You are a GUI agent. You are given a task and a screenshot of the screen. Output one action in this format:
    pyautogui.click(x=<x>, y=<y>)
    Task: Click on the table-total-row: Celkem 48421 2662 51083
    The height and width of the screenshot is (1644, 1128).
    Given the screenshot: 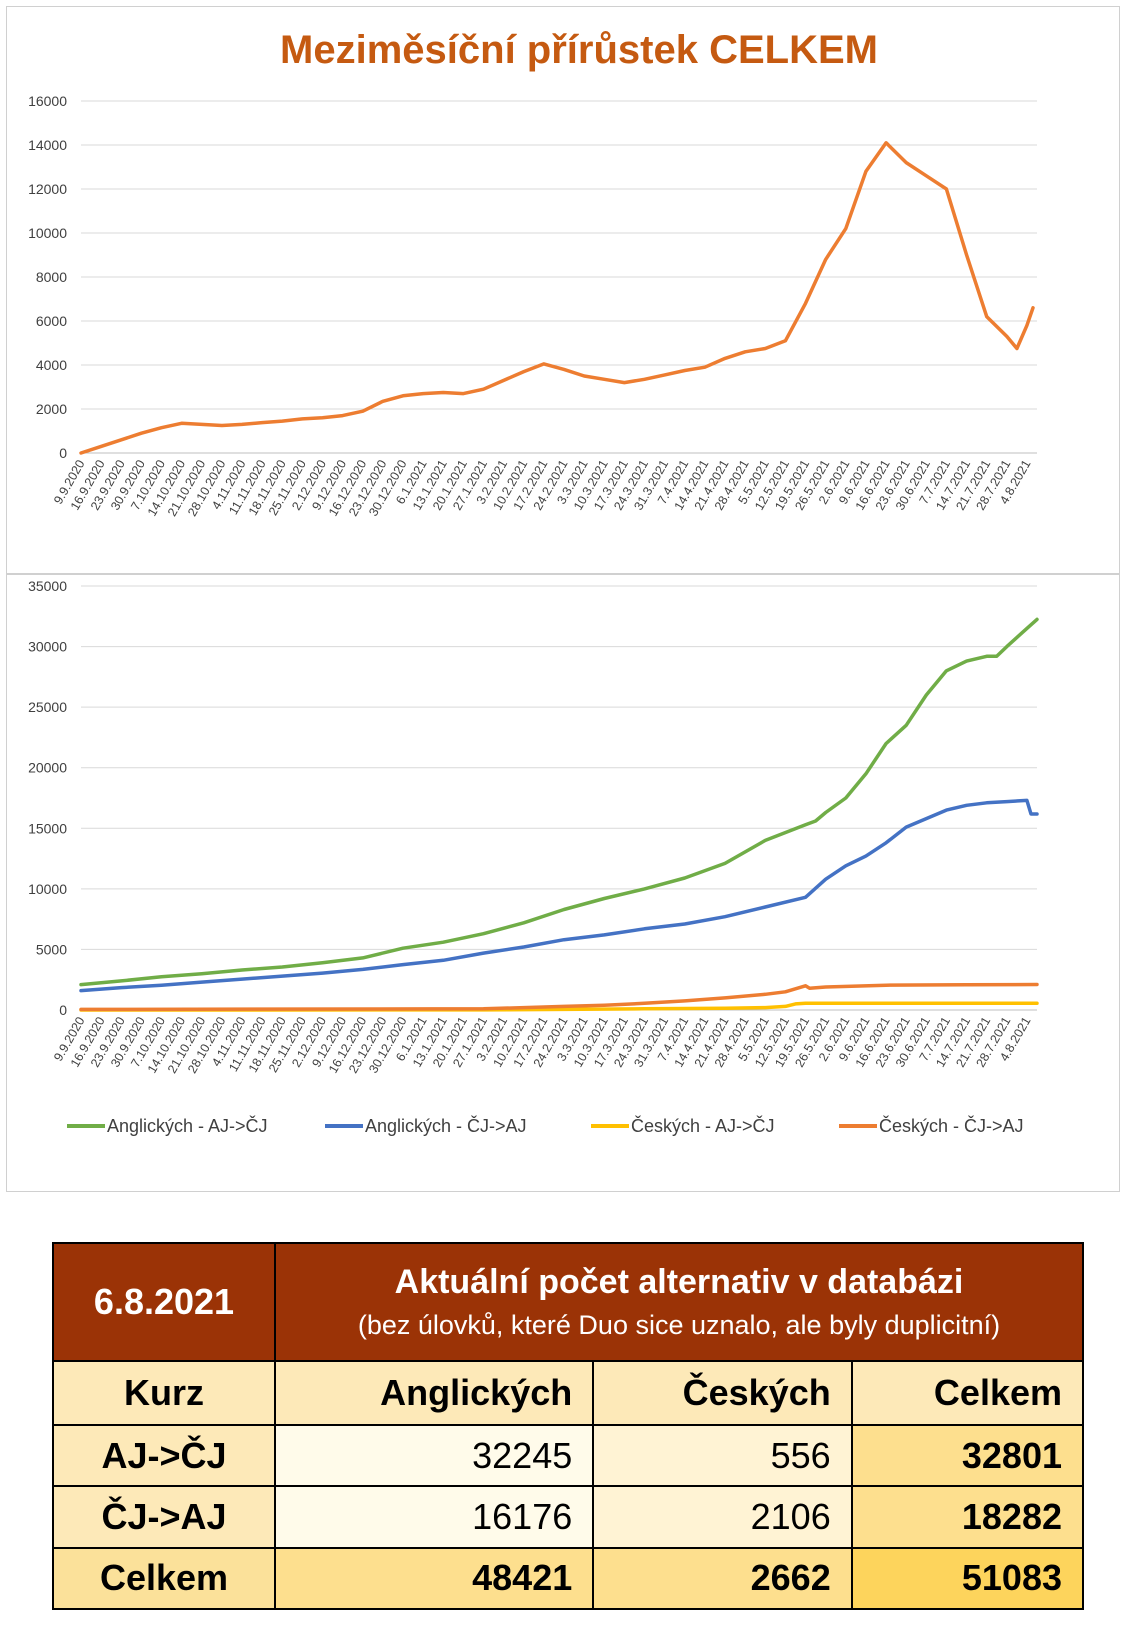 What is the action you would take?
    pyautogui.click(x=568, y=1578)
    